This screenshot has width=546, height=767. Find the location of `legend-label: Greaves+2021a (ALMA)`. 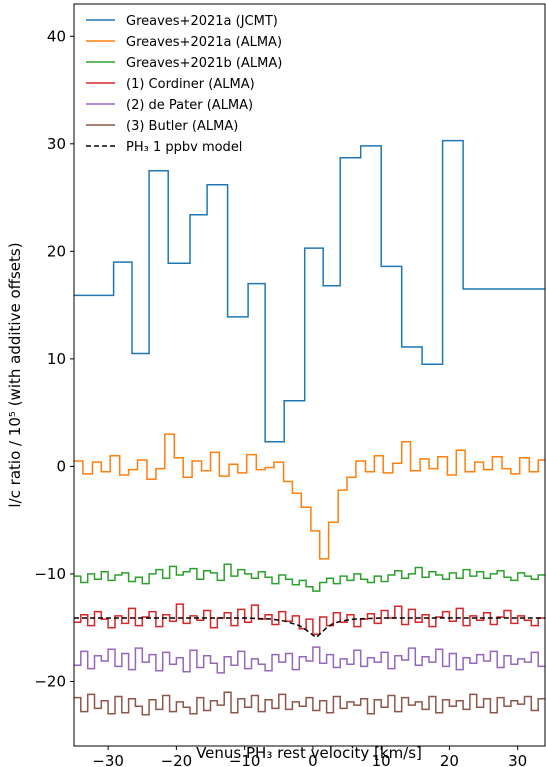

legend-label: Greaves+2021a (ALMA) is located at coordinates (204, 42).